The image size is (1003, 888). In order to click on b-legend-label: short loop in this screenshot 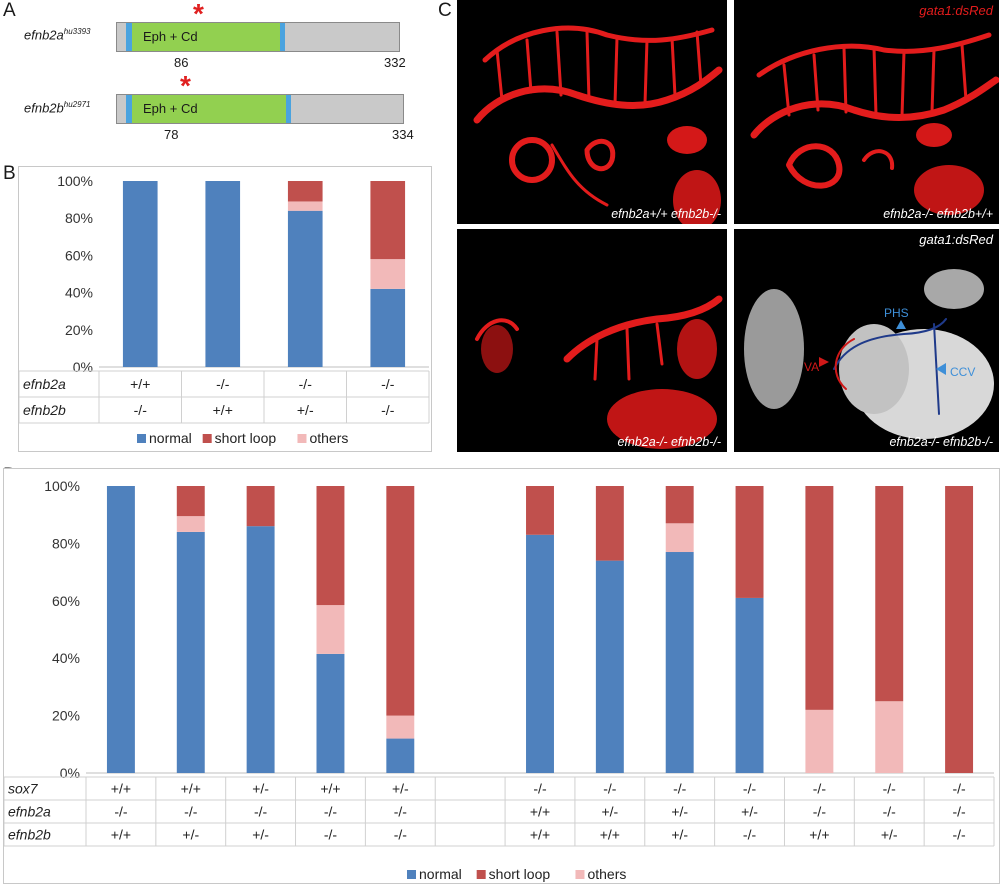, I will do `click(246, 438)`.